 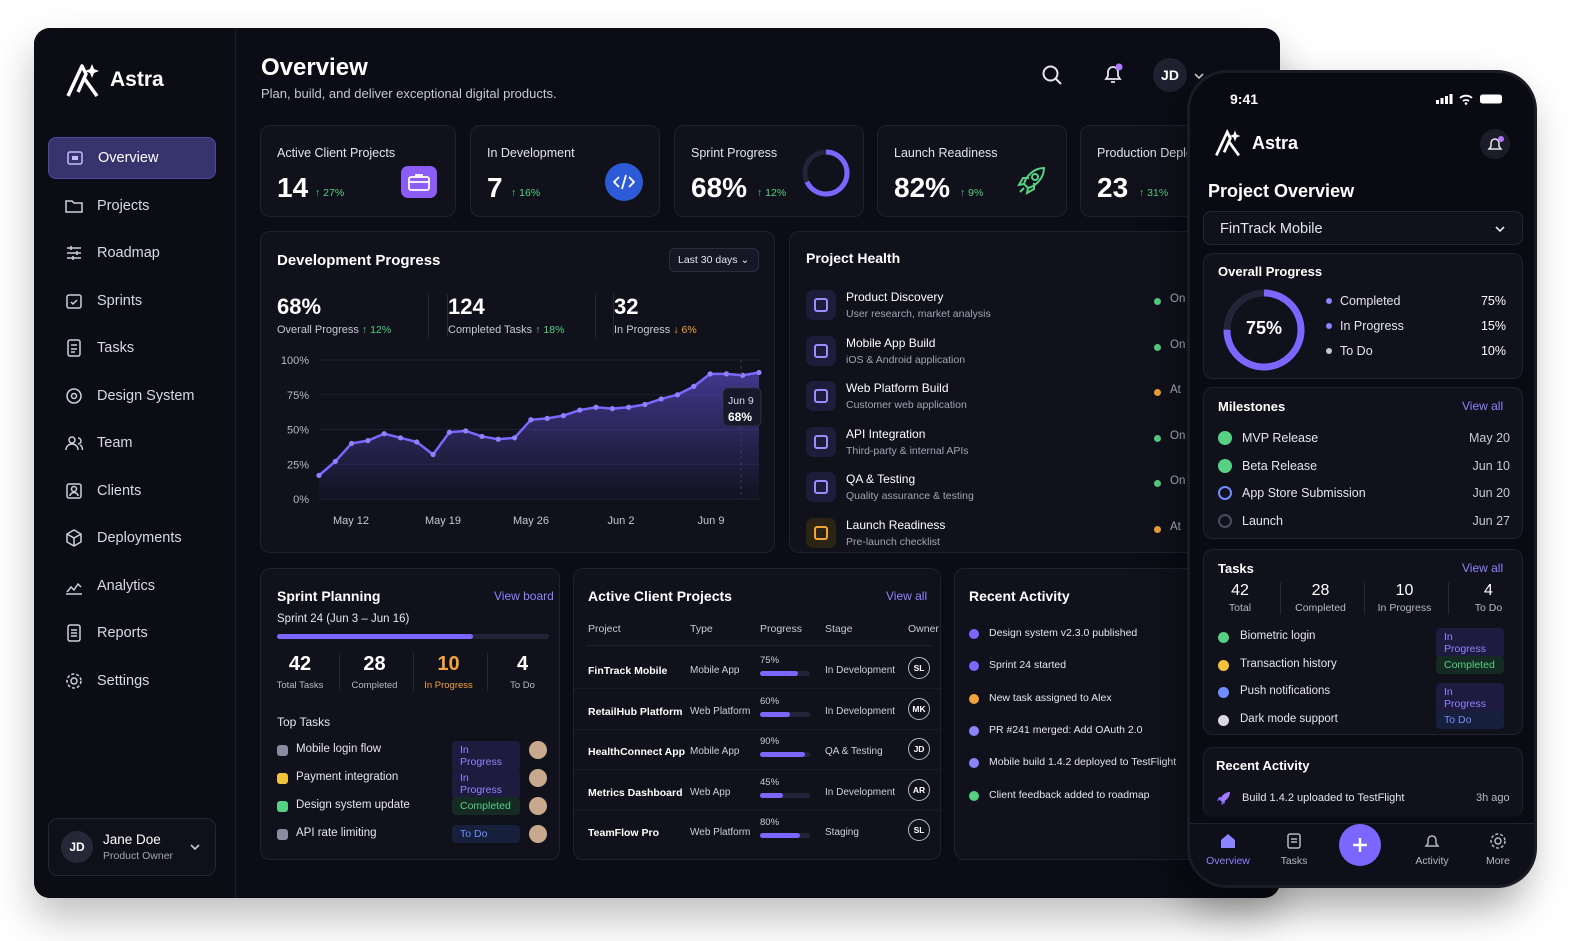 What do you see at coordinates (413, 807) in the screenshot?
I see `task-row: Design system update Completed` at bounding box center [413, 807].